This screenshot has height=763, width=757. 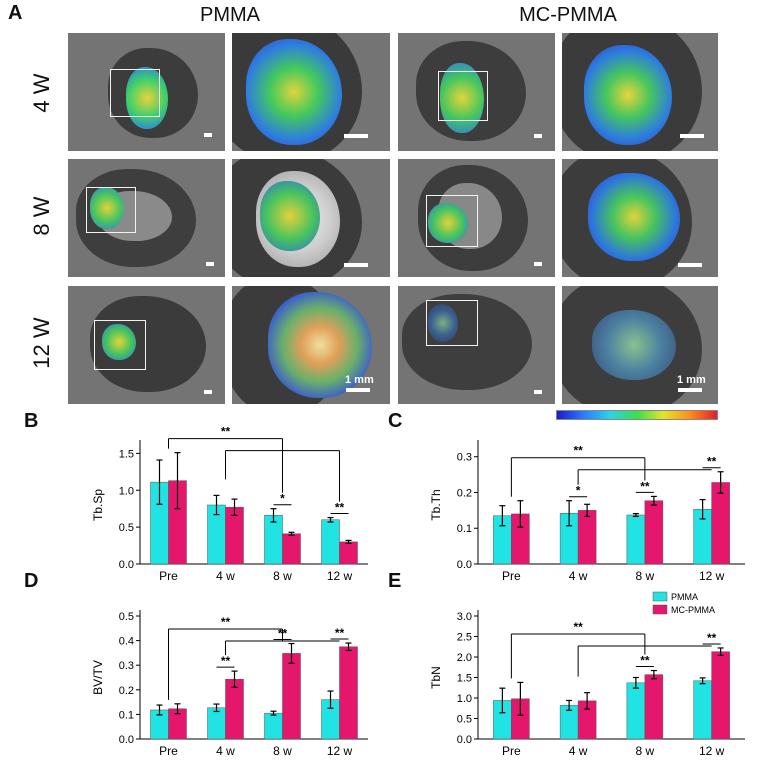 What do you see at coordinates (464, 658) in the screenshot?
I see `y-tick-label: 2.0` at bounding box center [464, 658].